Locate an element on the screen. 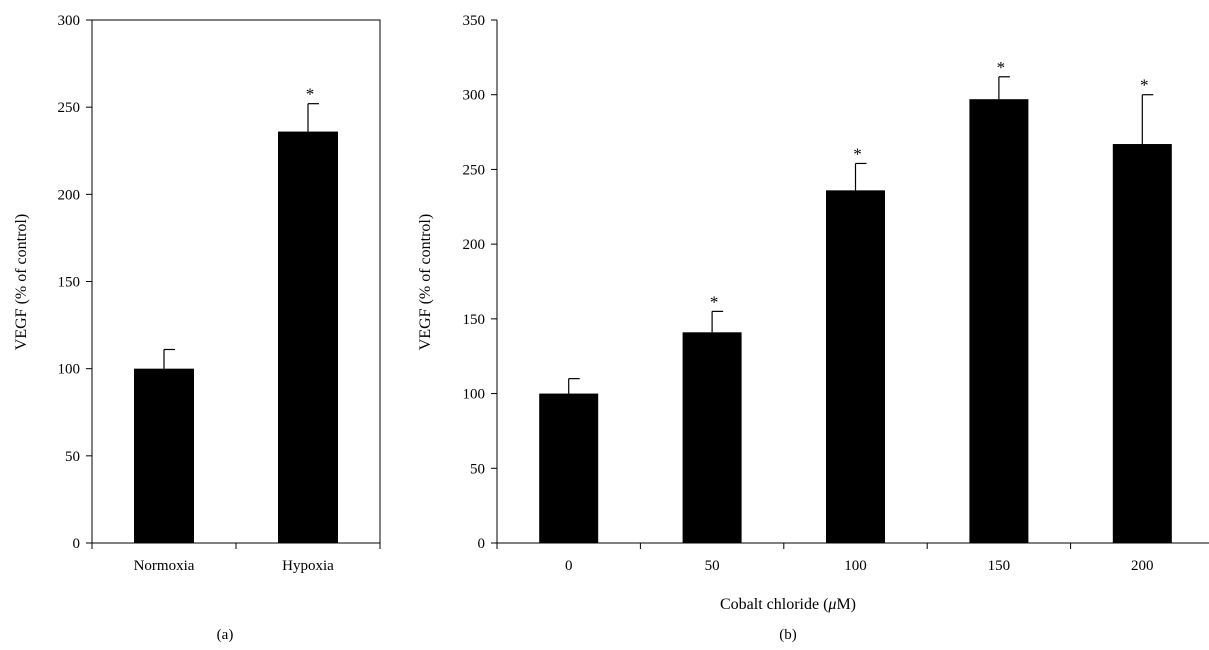  y-tick-label-a: 200 is located at coordinates (69, 195).